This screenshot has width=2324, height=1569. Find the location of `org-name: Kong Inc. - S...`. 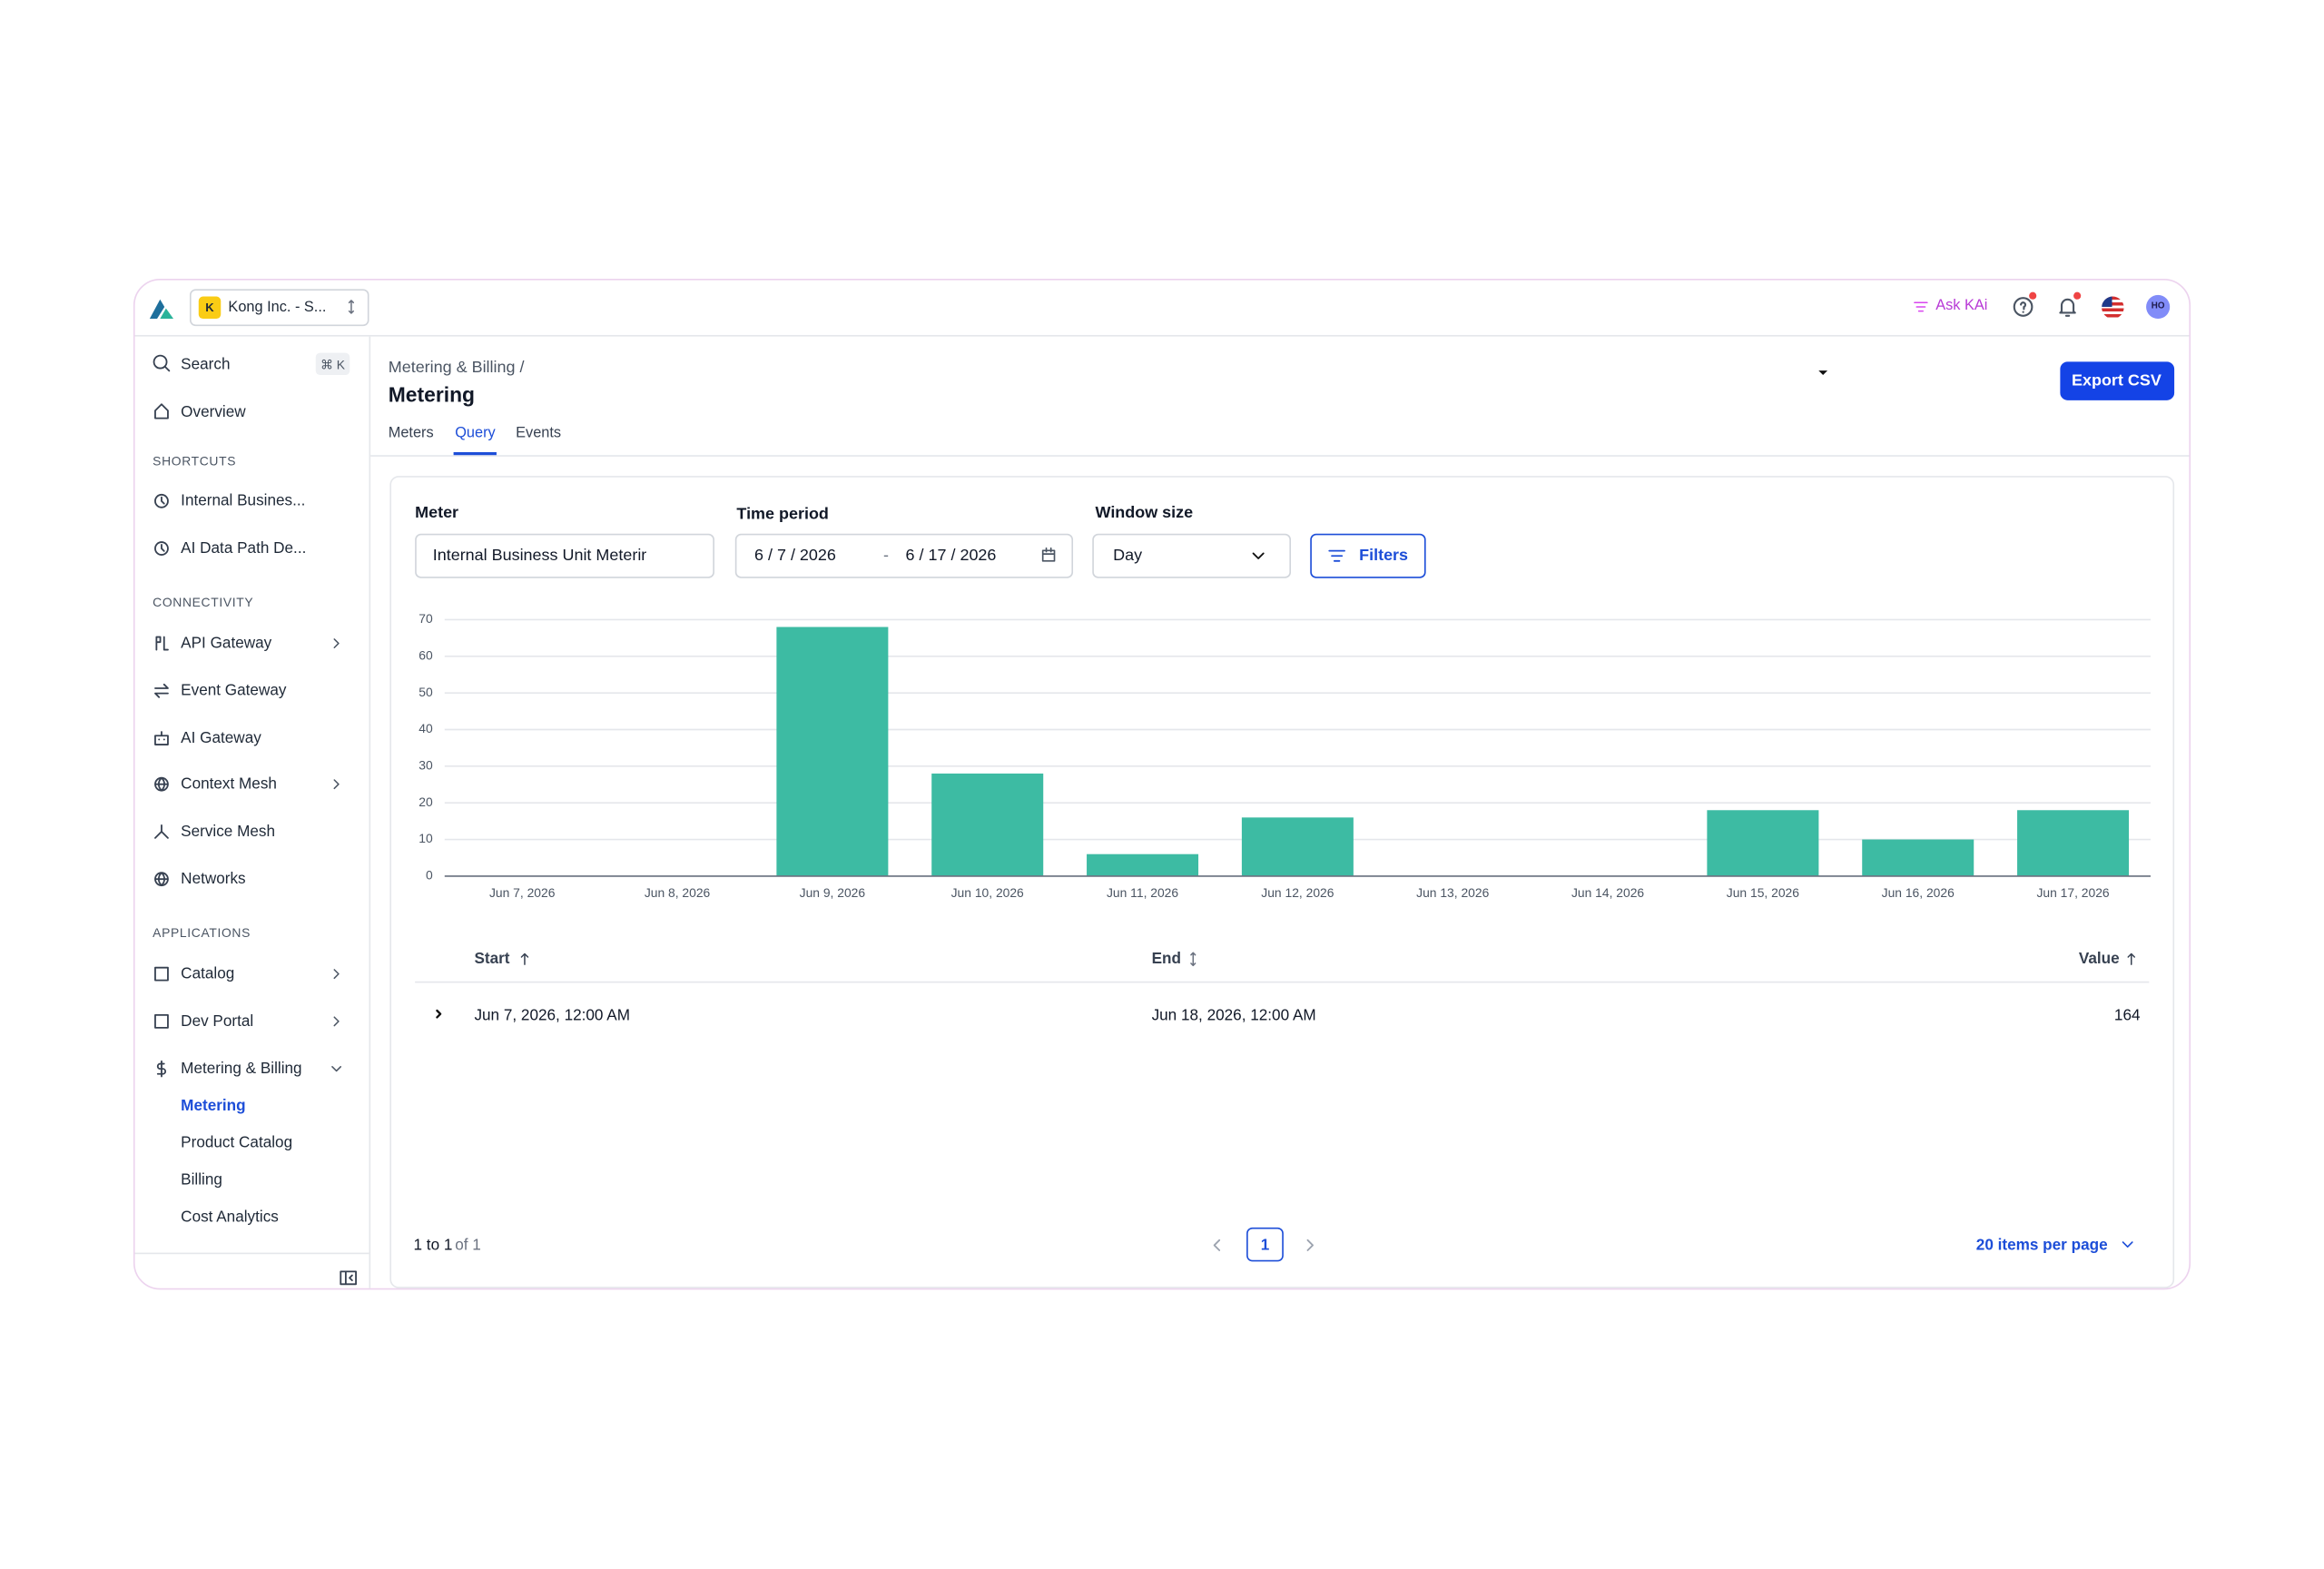

org-name: Kong Inc. - S... is located at coordinates (277, 307).